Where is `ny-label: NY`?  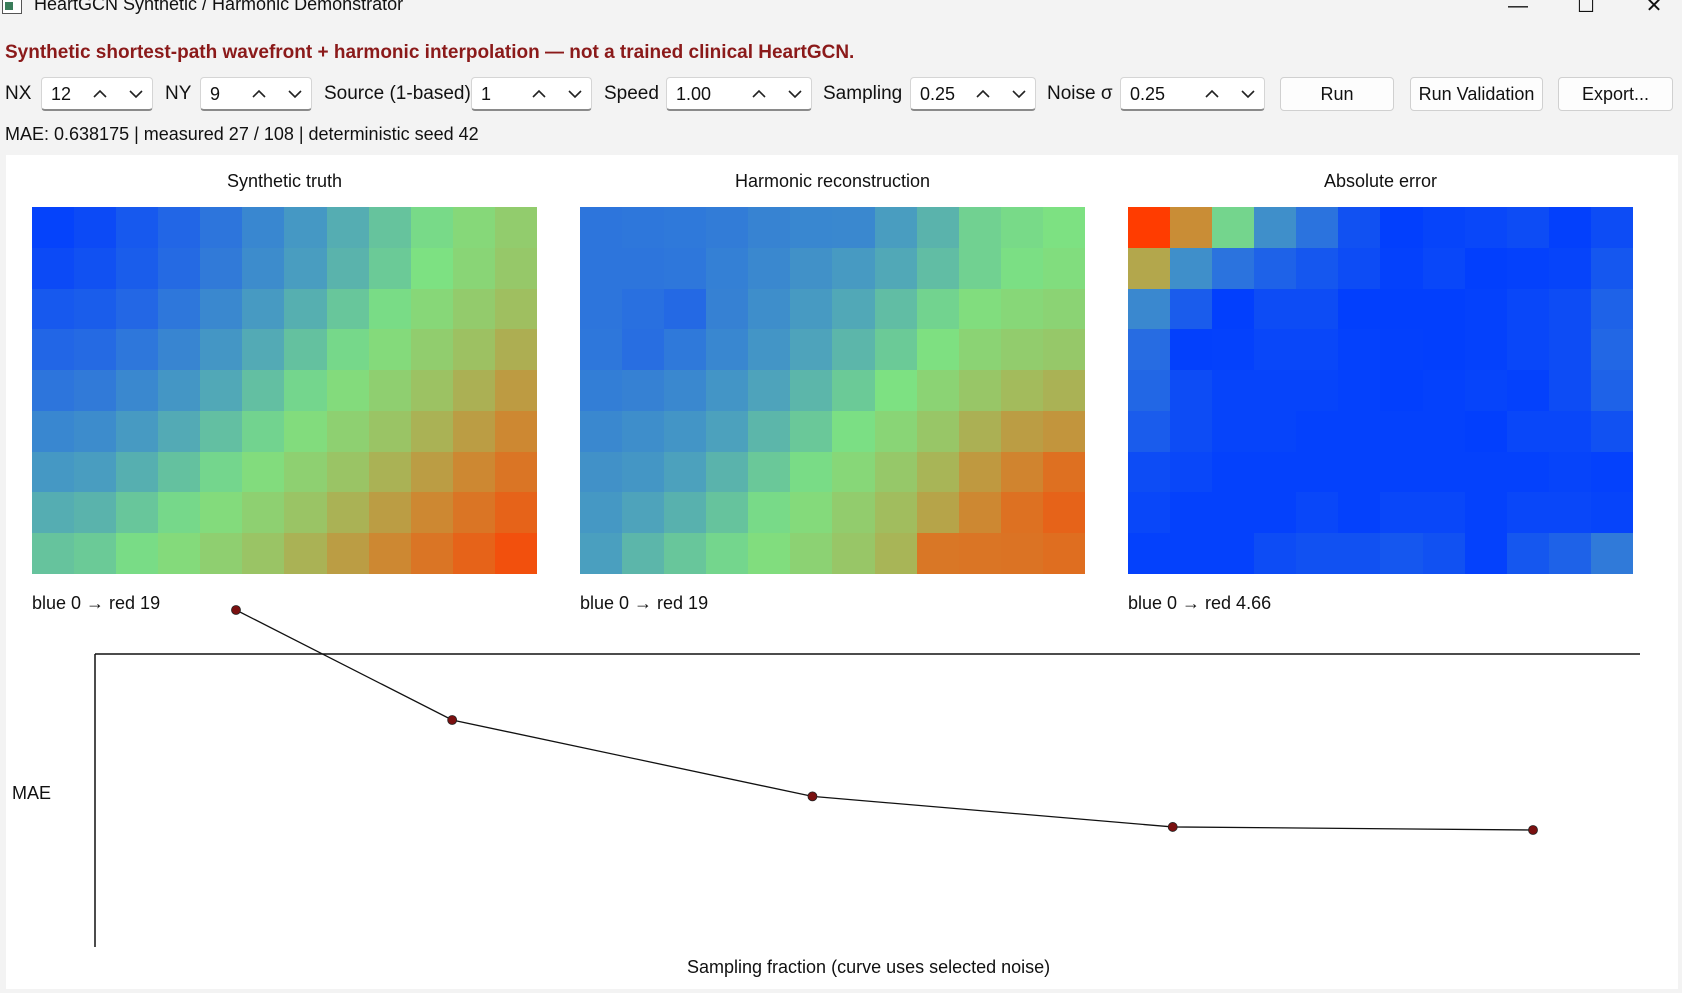
ny-label: NY is located at coordinates (178, 93).